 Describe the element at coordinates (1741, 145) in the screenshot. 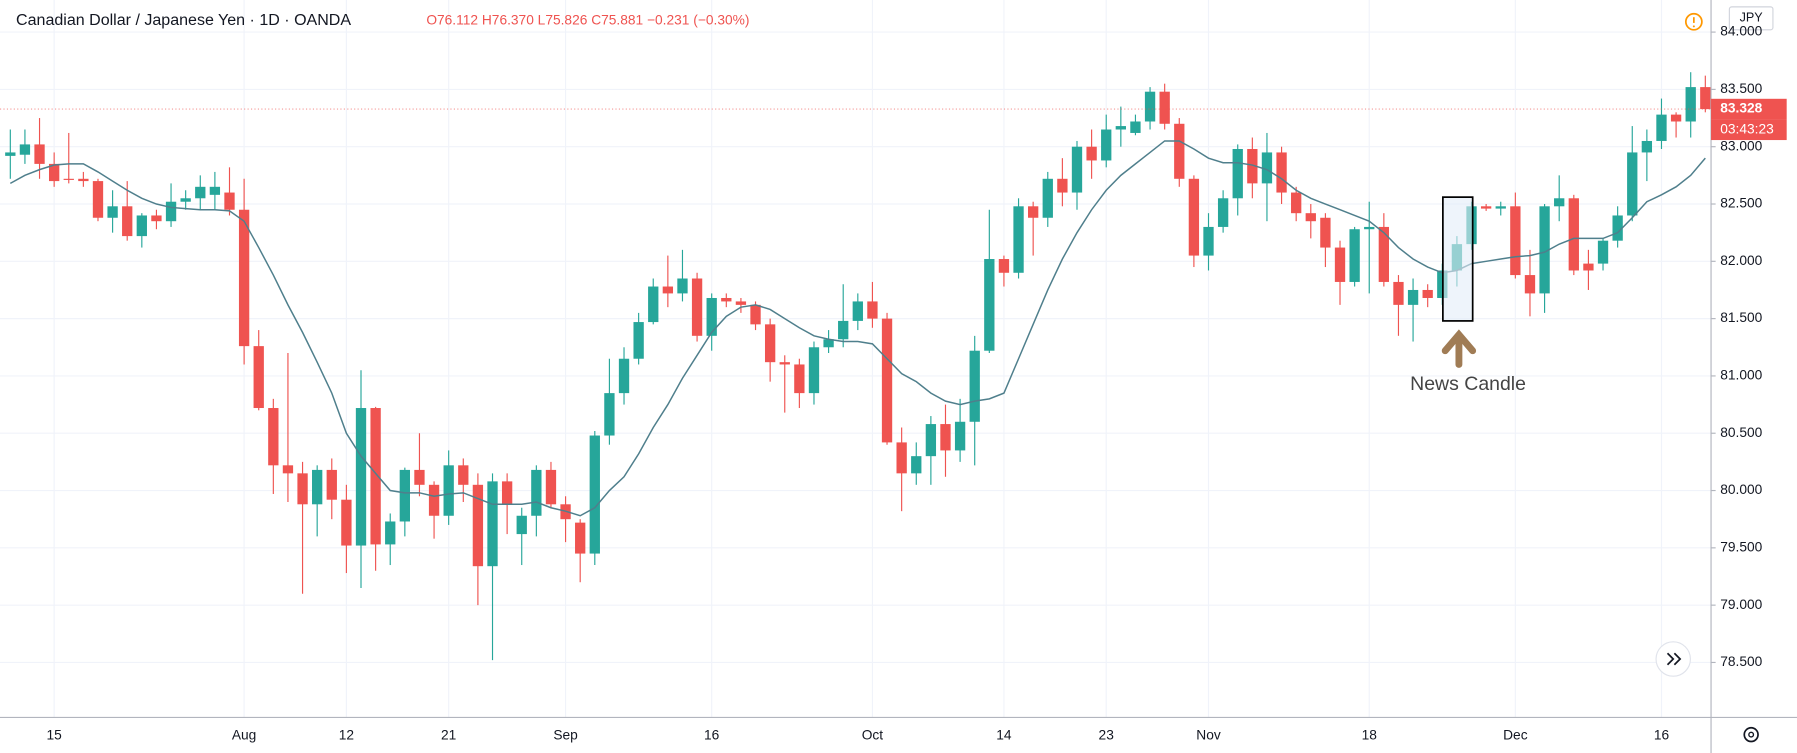

I see `y-tick-label: 83.000` at that location.